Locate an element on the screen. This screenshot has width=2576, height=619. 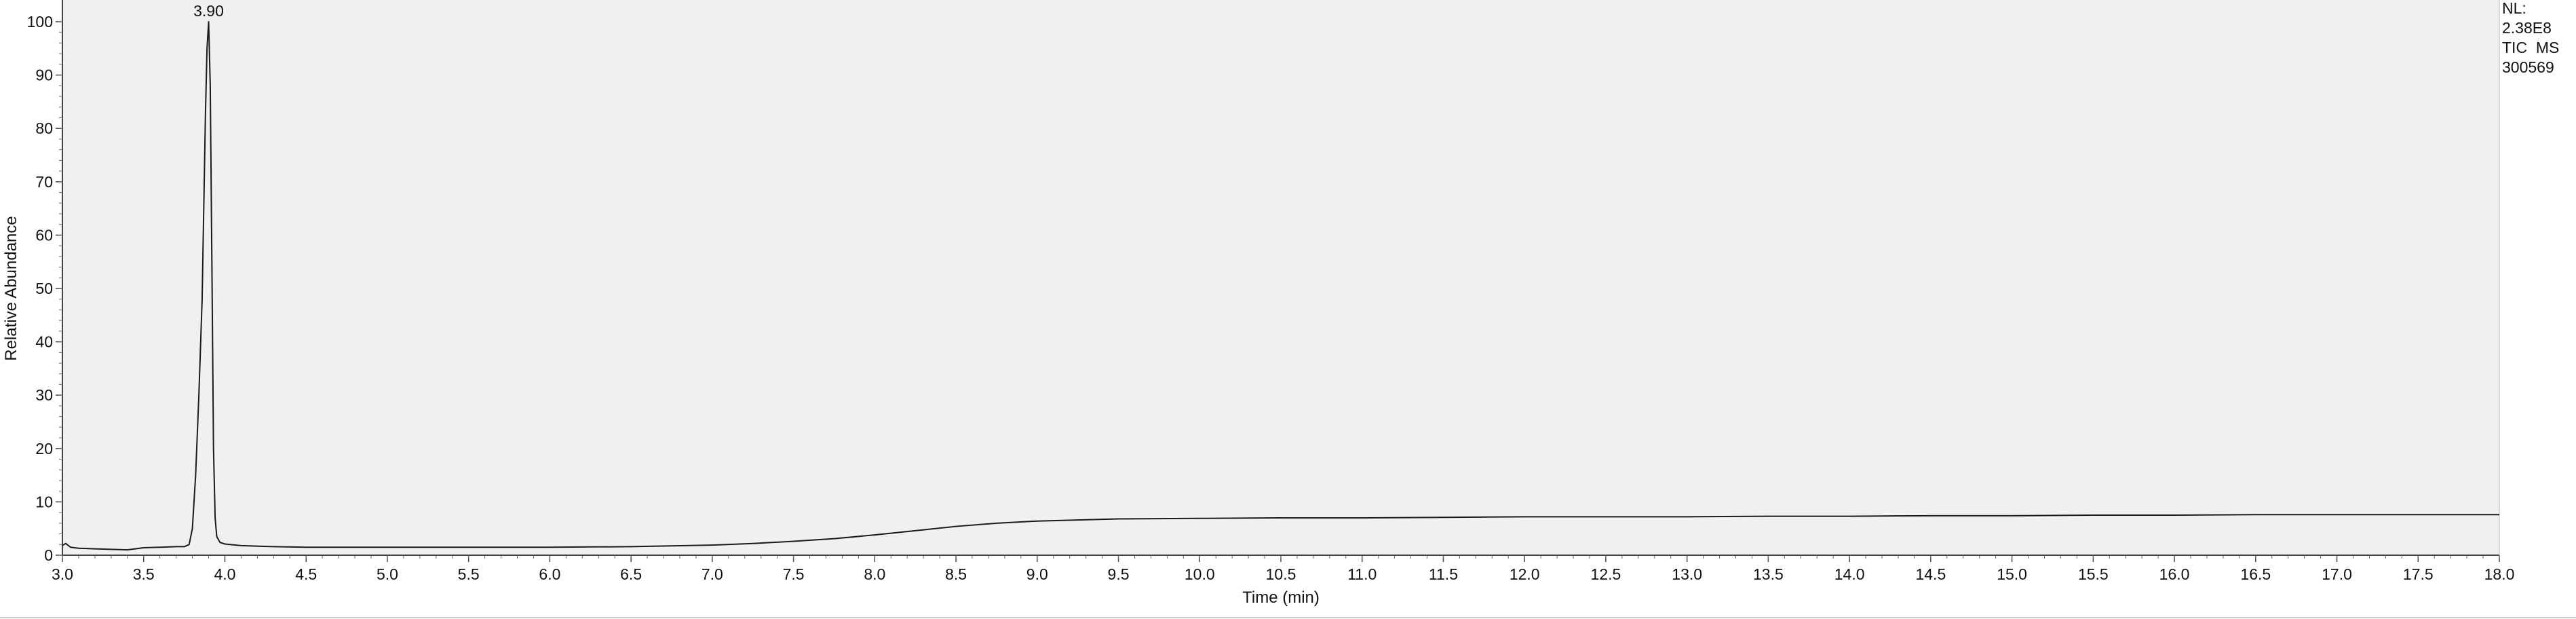
x-tick-label: 10.5 is located at coordinates (1281, 574).